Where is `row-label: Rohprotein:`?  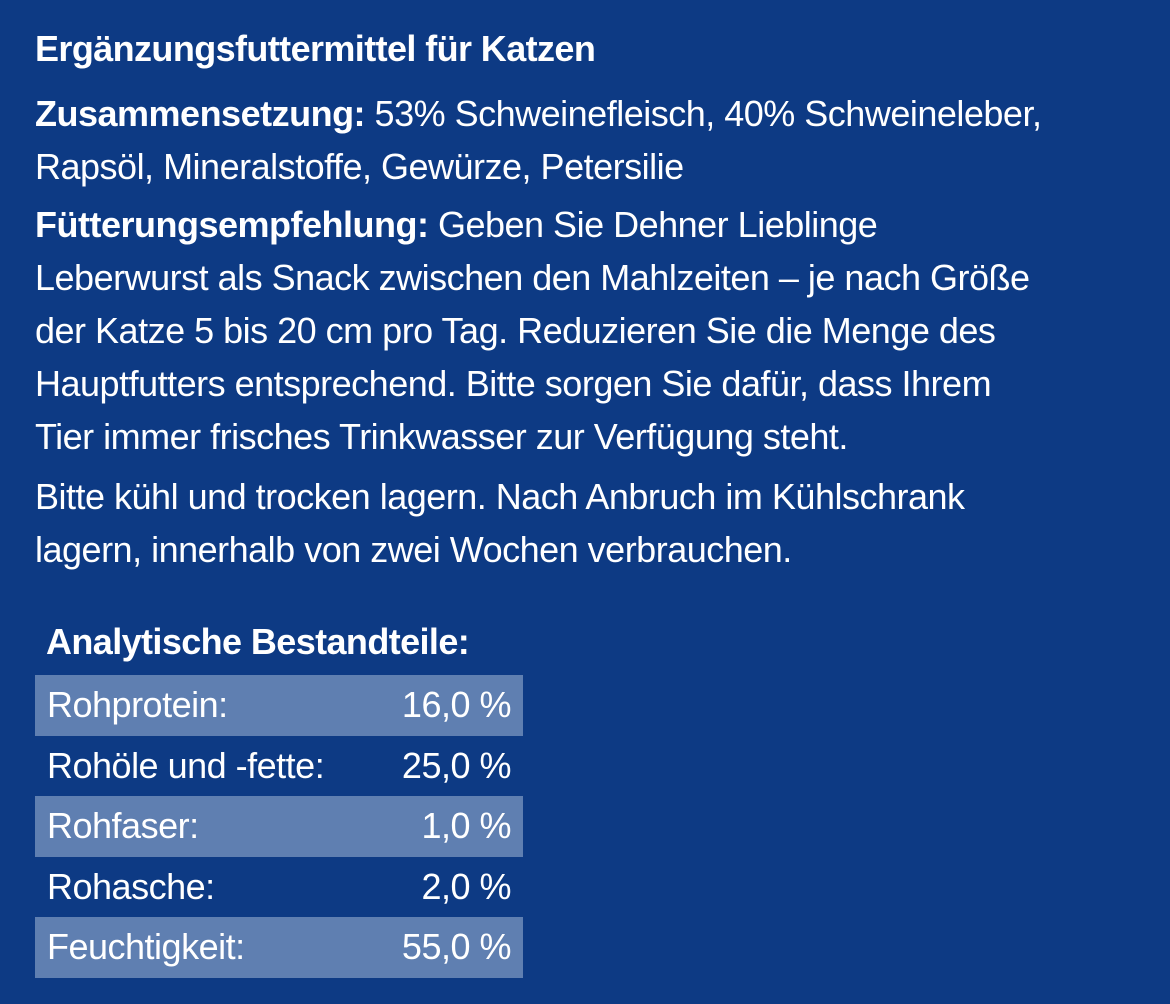
row-label: Rohprotein: is located at coordinates (137, 705).